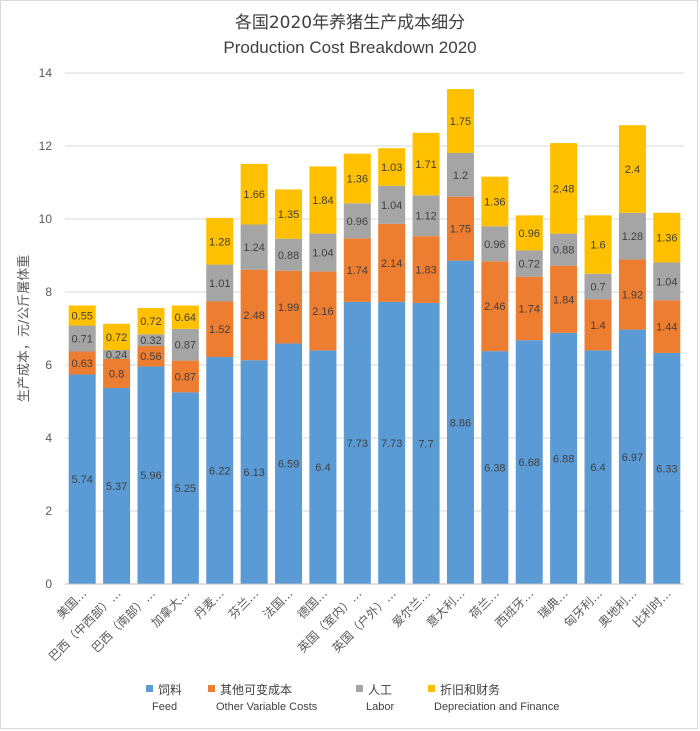  I want to click on legend-swatch-feed, so click(149, 688).